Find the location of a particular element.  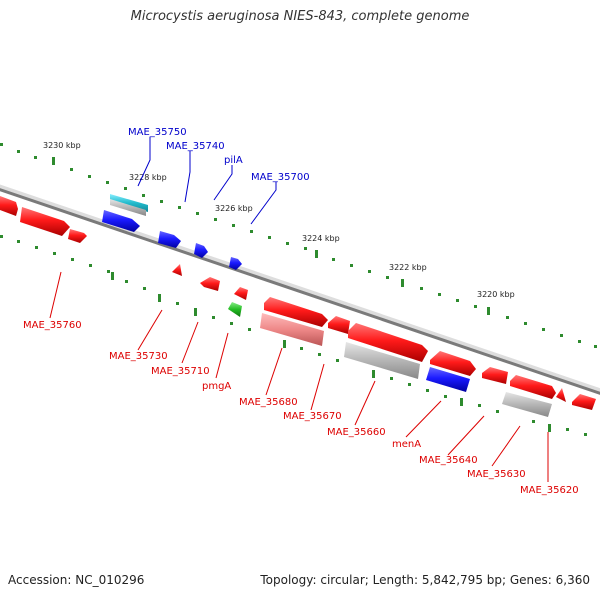

gene-labels-top: MAE_35750 MAE_35740 pilA MAE_35700 is located at coordinates (219, 155).